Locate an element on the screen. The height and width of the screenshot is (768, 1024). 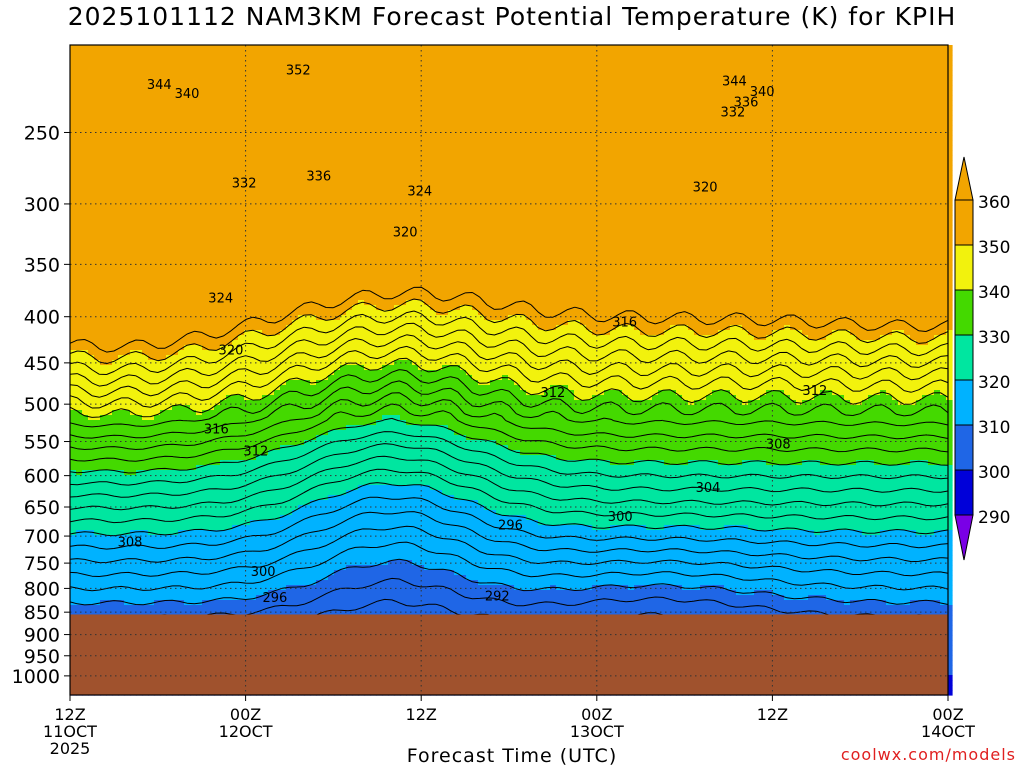
y-tick-label: 600 is located at coordinates (42, 477).